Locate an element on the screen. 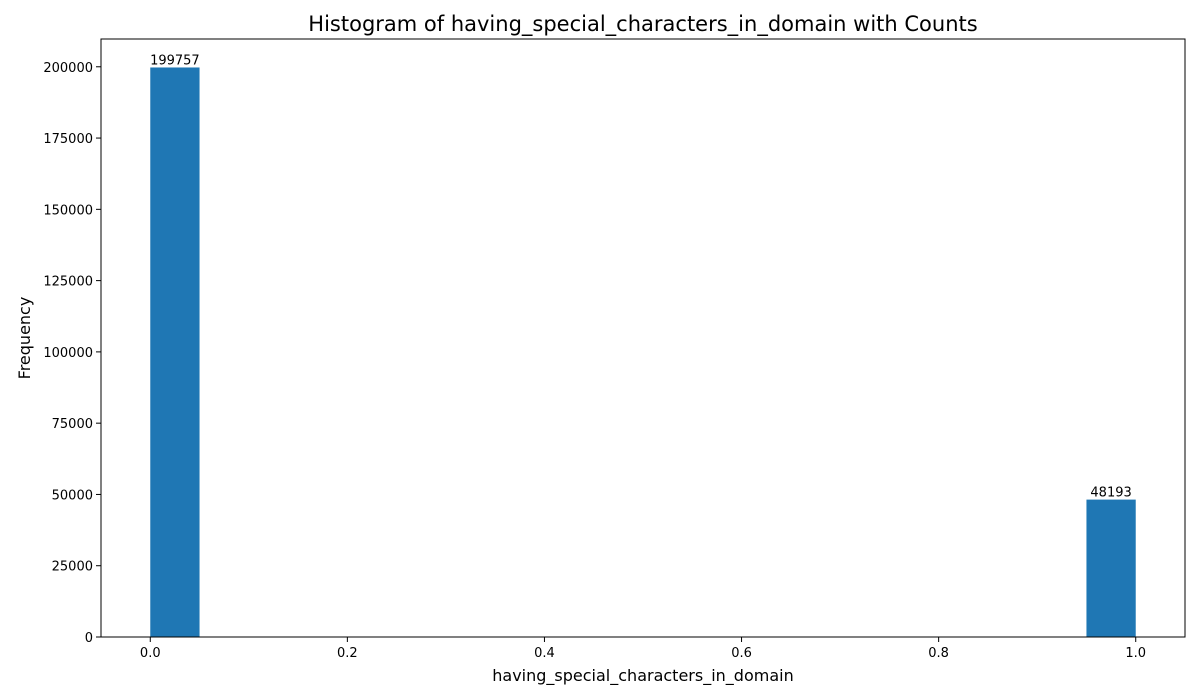 The width and height of the screenshot is (1200, 700). y-tick-label: 150000 is located at coordinates (68, 210).